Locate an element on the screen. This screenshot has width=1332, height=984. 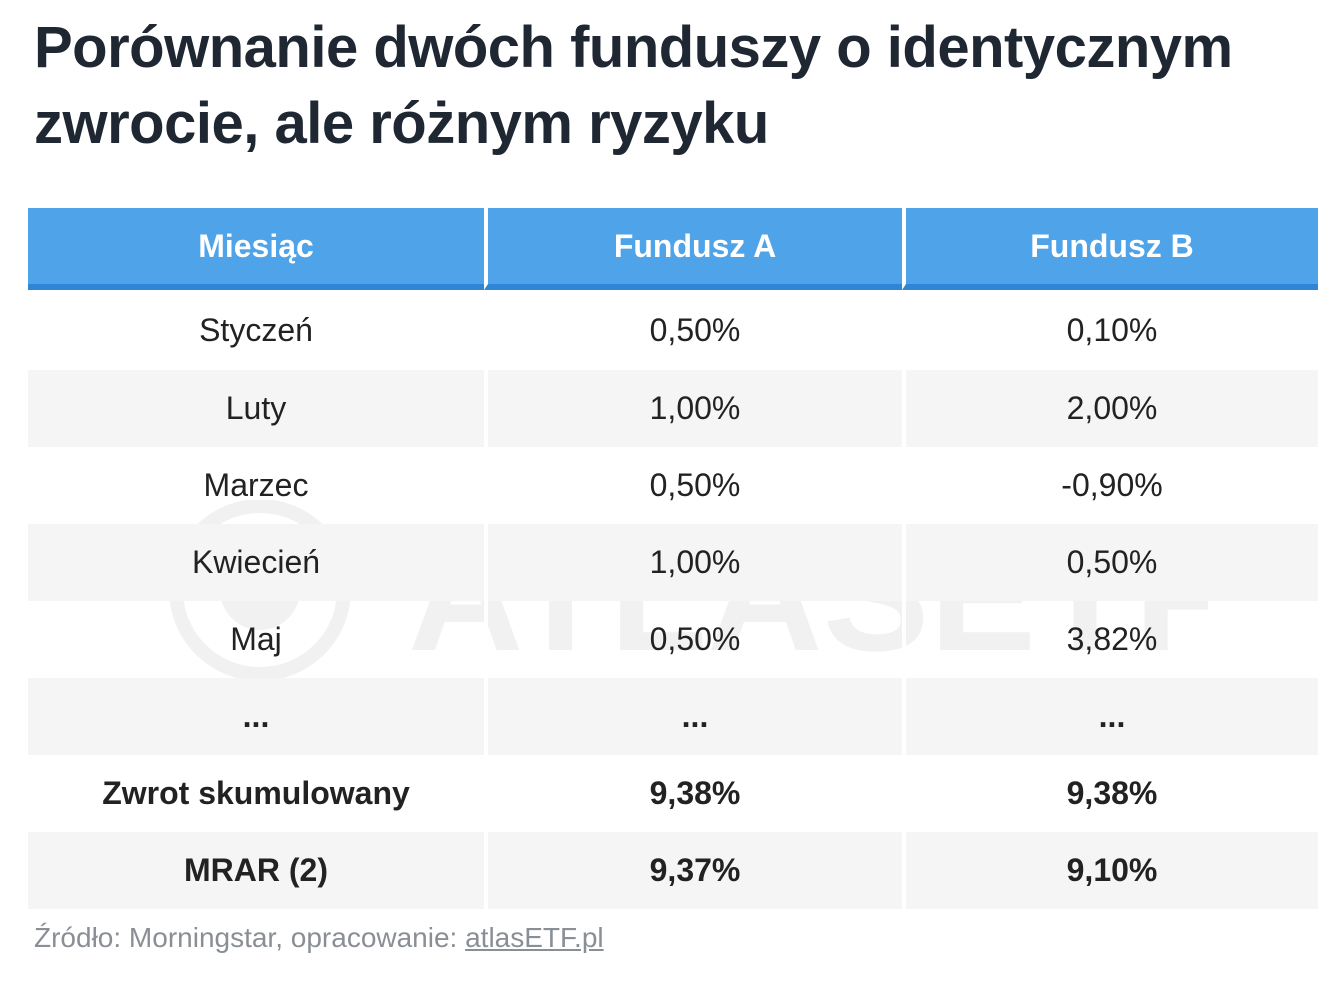
cell-month: Maj is located at coordinates (256, 639).